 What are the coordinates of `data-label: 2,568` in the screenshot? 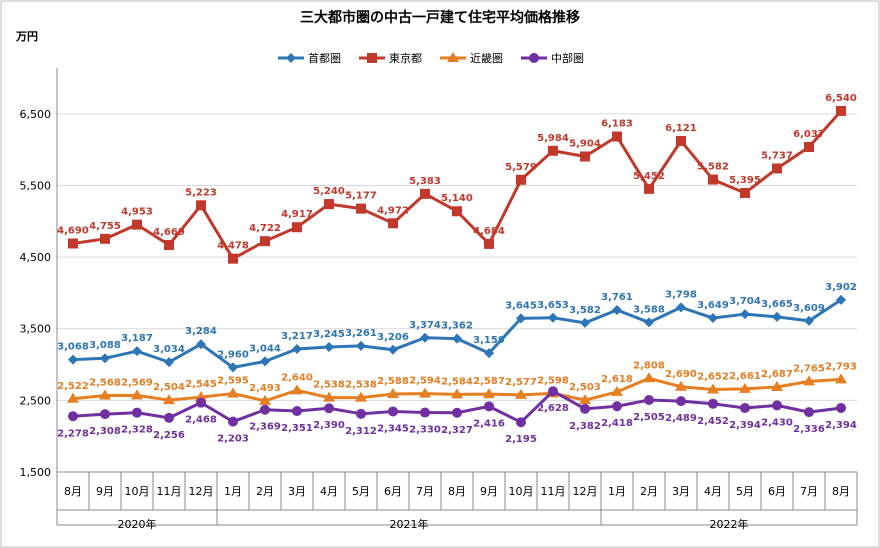 It's located at (105, 382).